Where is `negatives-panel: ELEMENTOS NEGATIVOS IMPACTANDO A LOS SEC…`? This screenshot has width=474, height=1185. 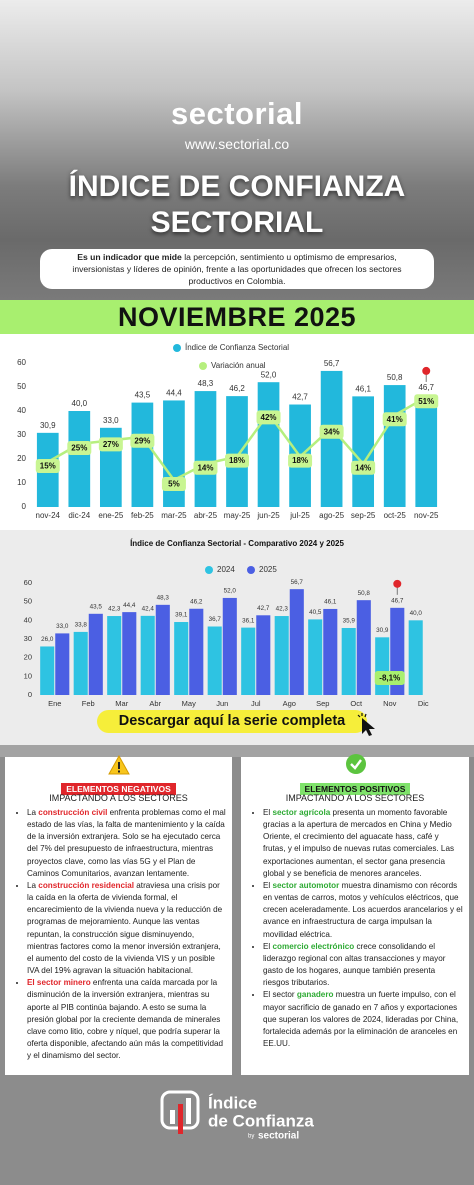 negatives-panel: ELEMENTOS NEGATIVOS IMPACTANDO A LOS SEC… is located at coordinates (118, 914).